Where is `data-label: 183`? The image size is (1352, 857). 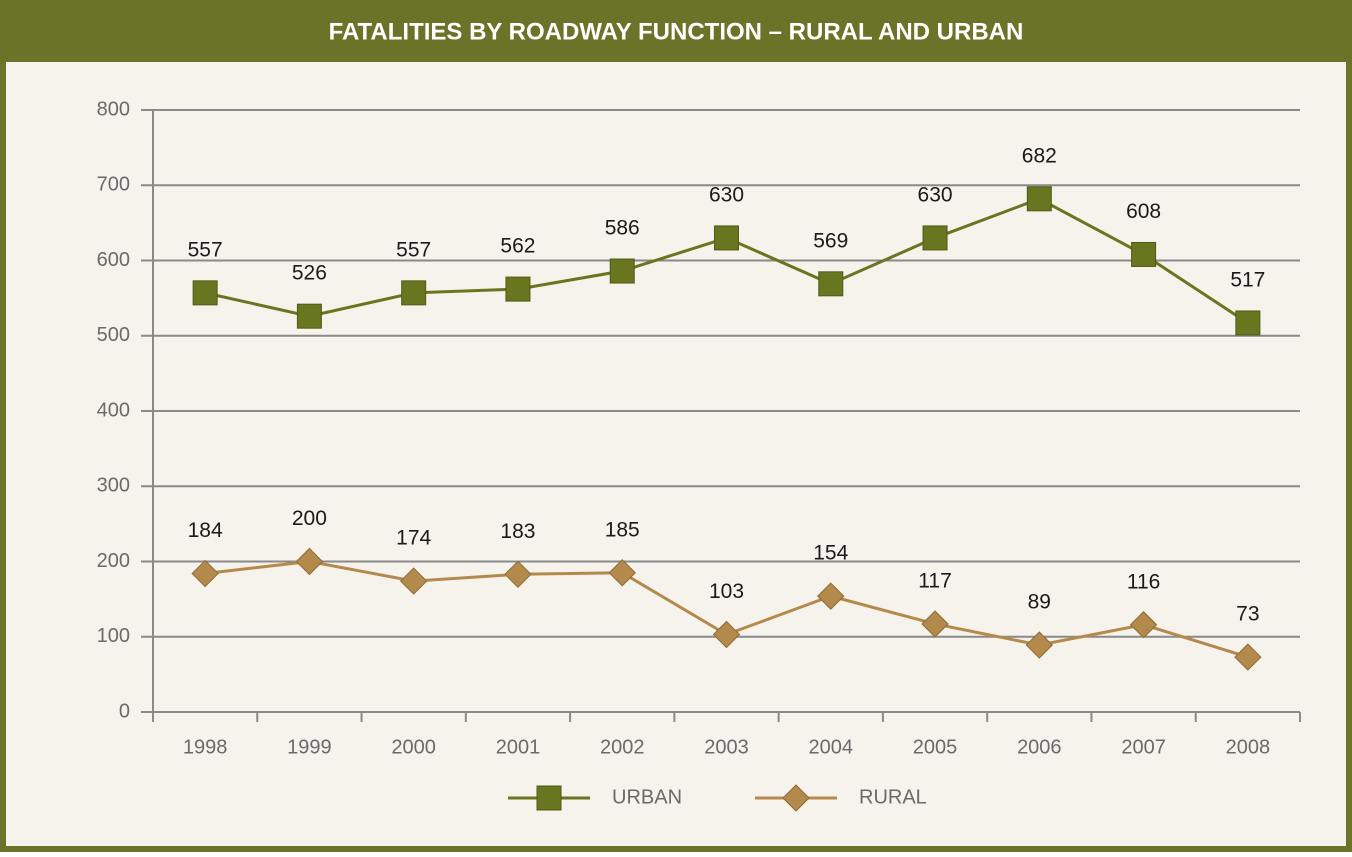 data-label: 183 is located at coordinates (517, 531).